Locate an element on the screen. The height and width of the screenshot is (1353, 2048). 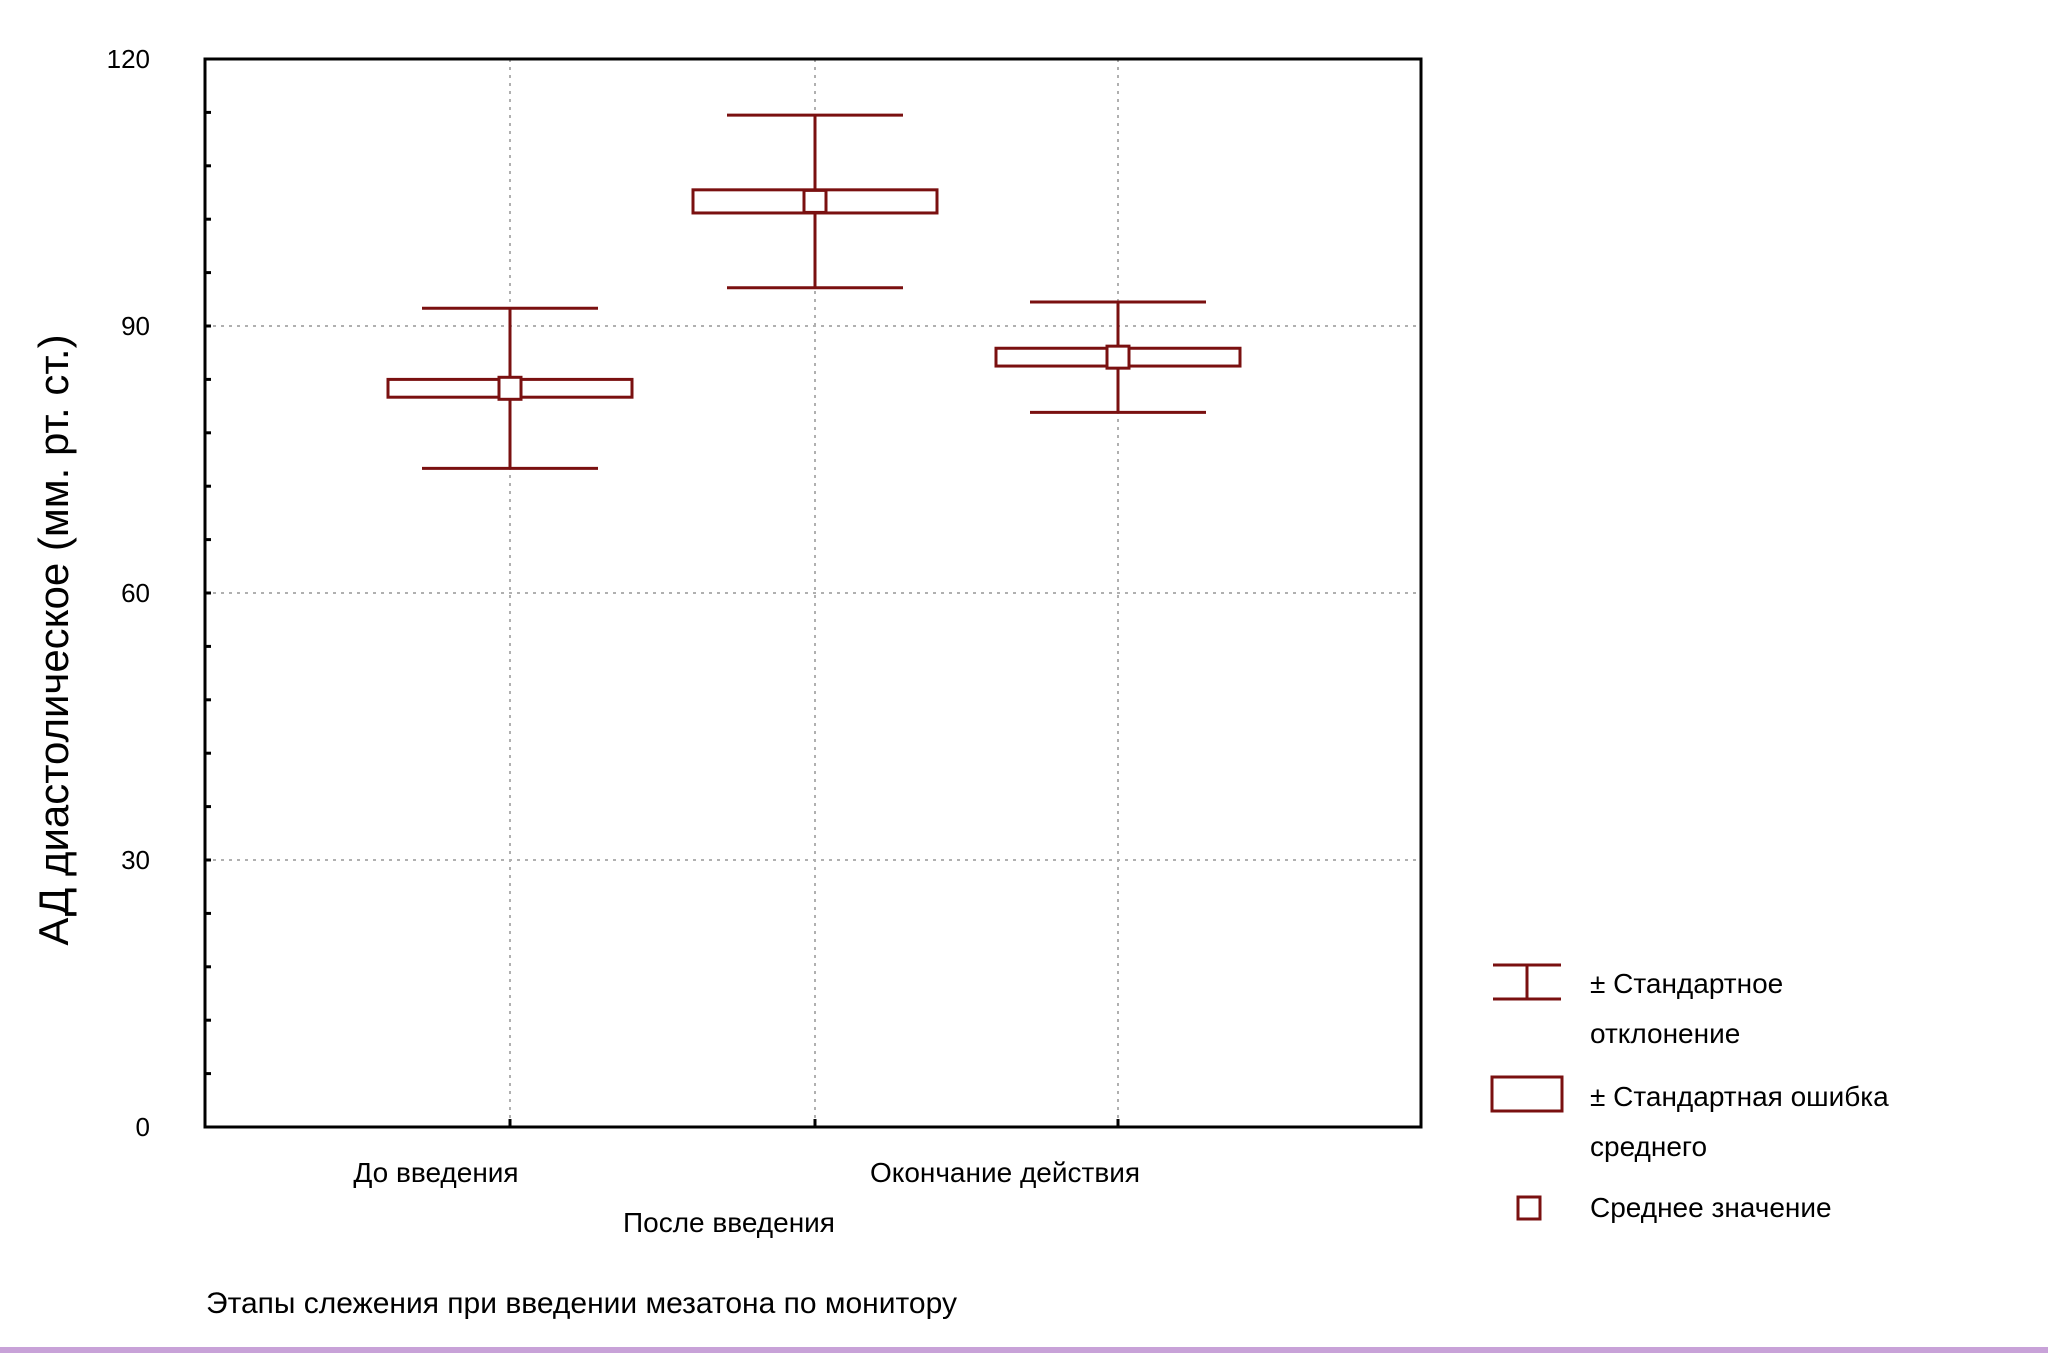
y-tick-label-2: 60 is located at coordinates (135, 593).